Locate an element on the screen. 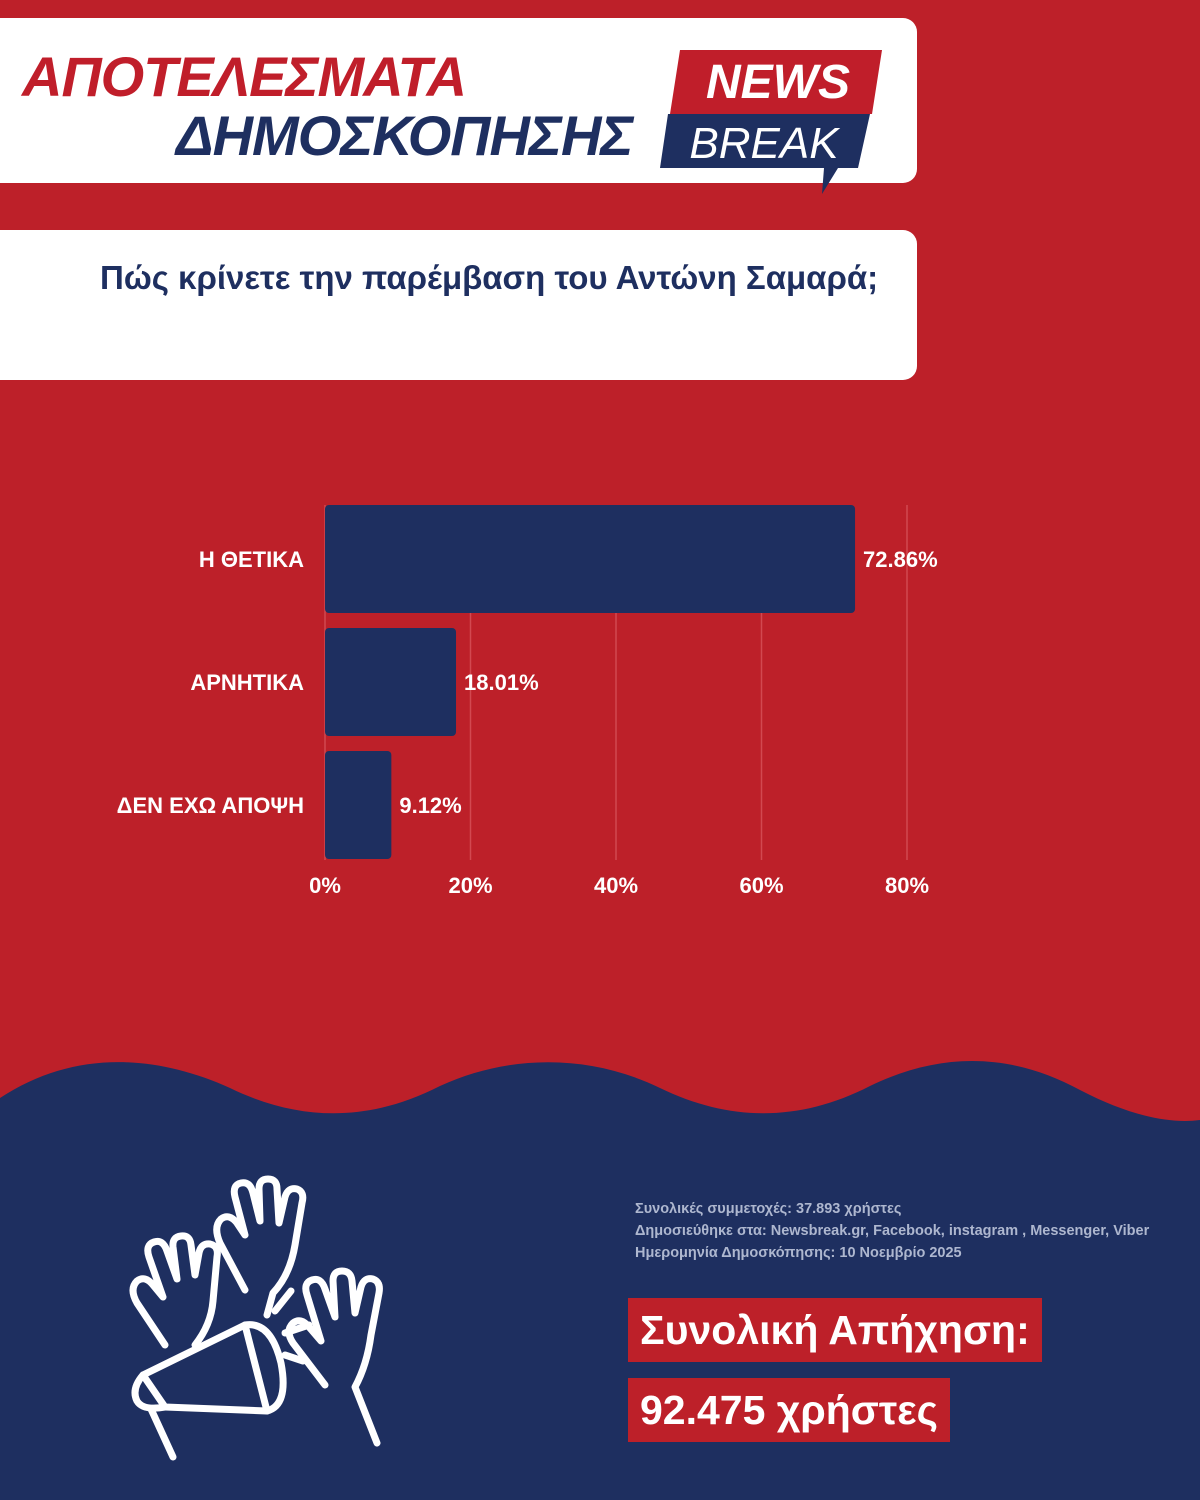 This screenshot has width=1200, height=1500. logo-navy-band is located at coordinates (765, 154).